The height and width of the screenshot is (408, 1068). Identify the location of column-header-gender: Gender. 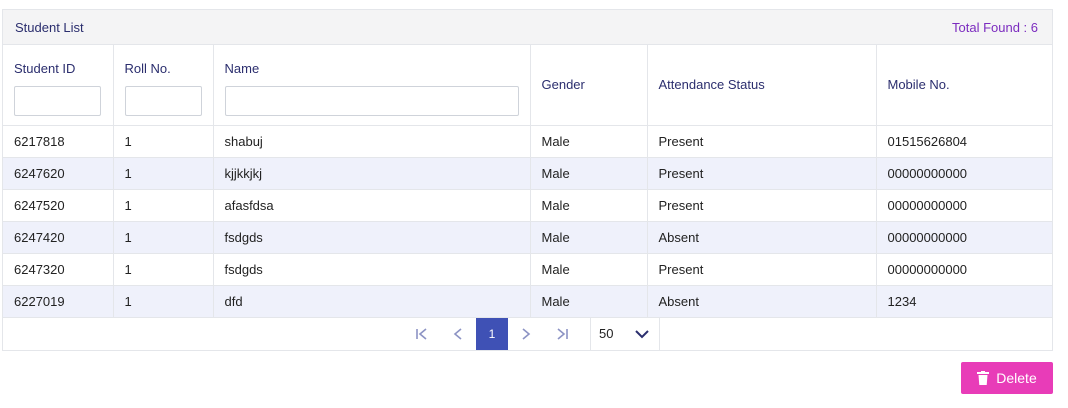
(589, 85).